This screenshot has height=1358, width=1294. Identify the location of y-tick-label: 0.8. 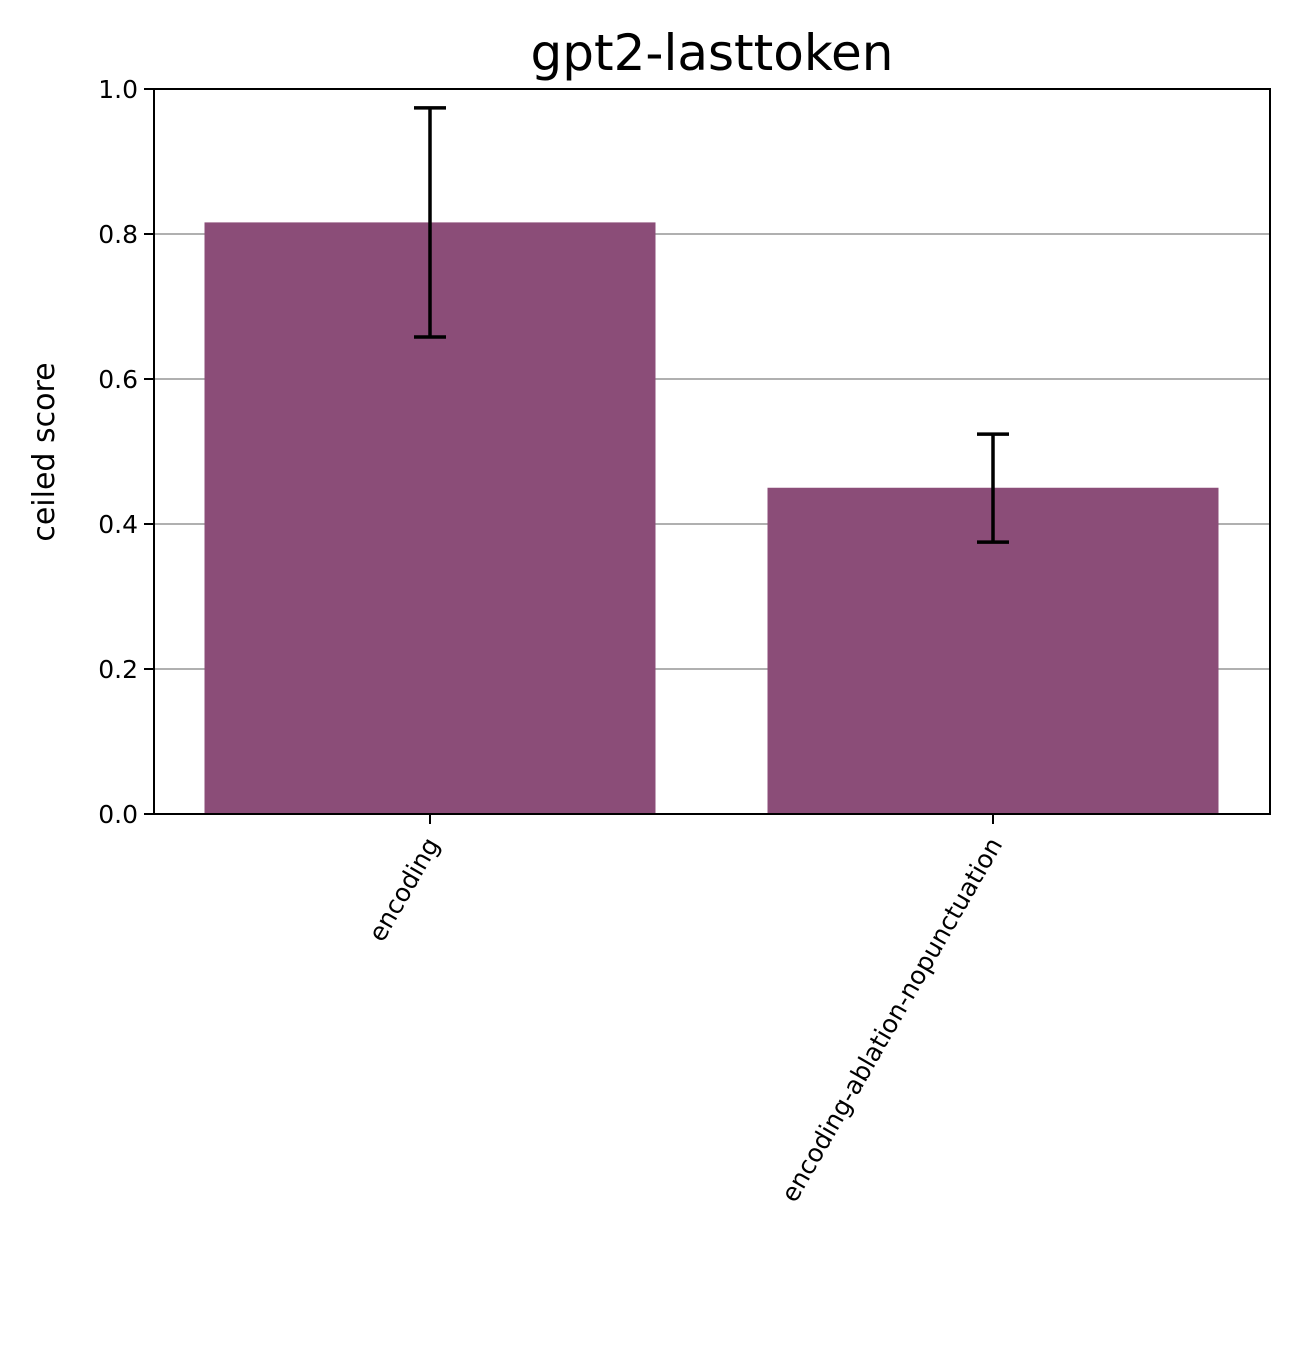
(118, 234).